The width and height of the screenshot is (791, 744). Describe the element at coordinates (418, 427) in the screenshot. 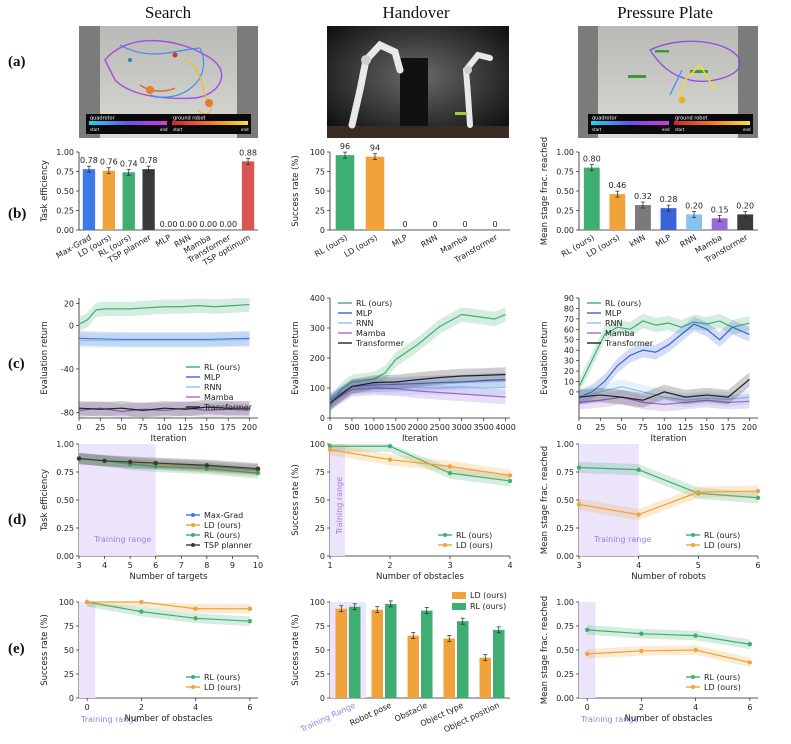

I see `x-tick-label: 2000` at that location.